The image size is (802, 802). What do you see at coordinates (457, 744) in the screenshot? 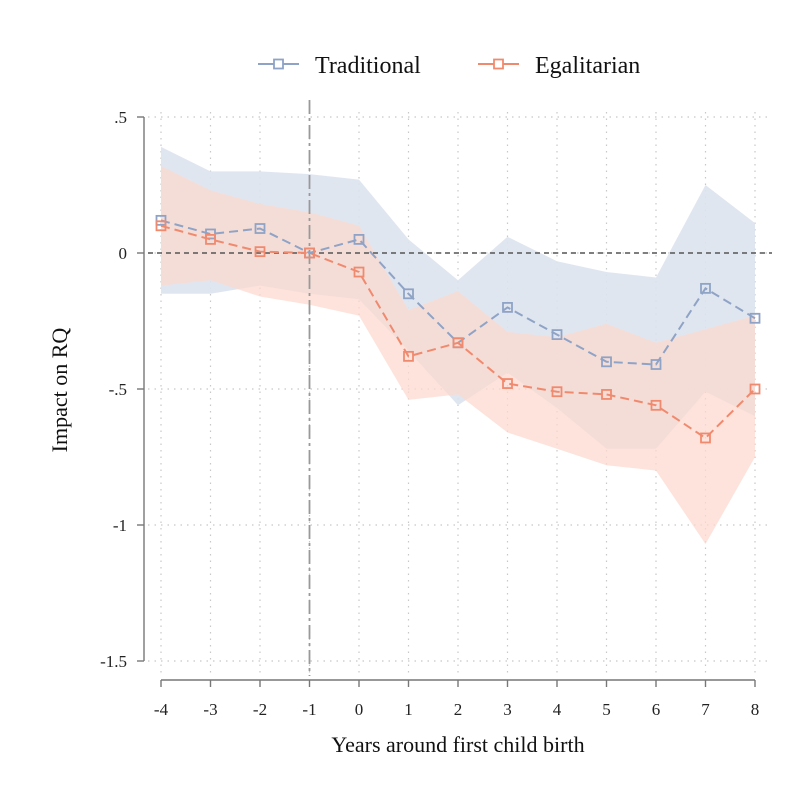
I see `x-axis-title: Years around first child birth` at bounding box center [457, 744].